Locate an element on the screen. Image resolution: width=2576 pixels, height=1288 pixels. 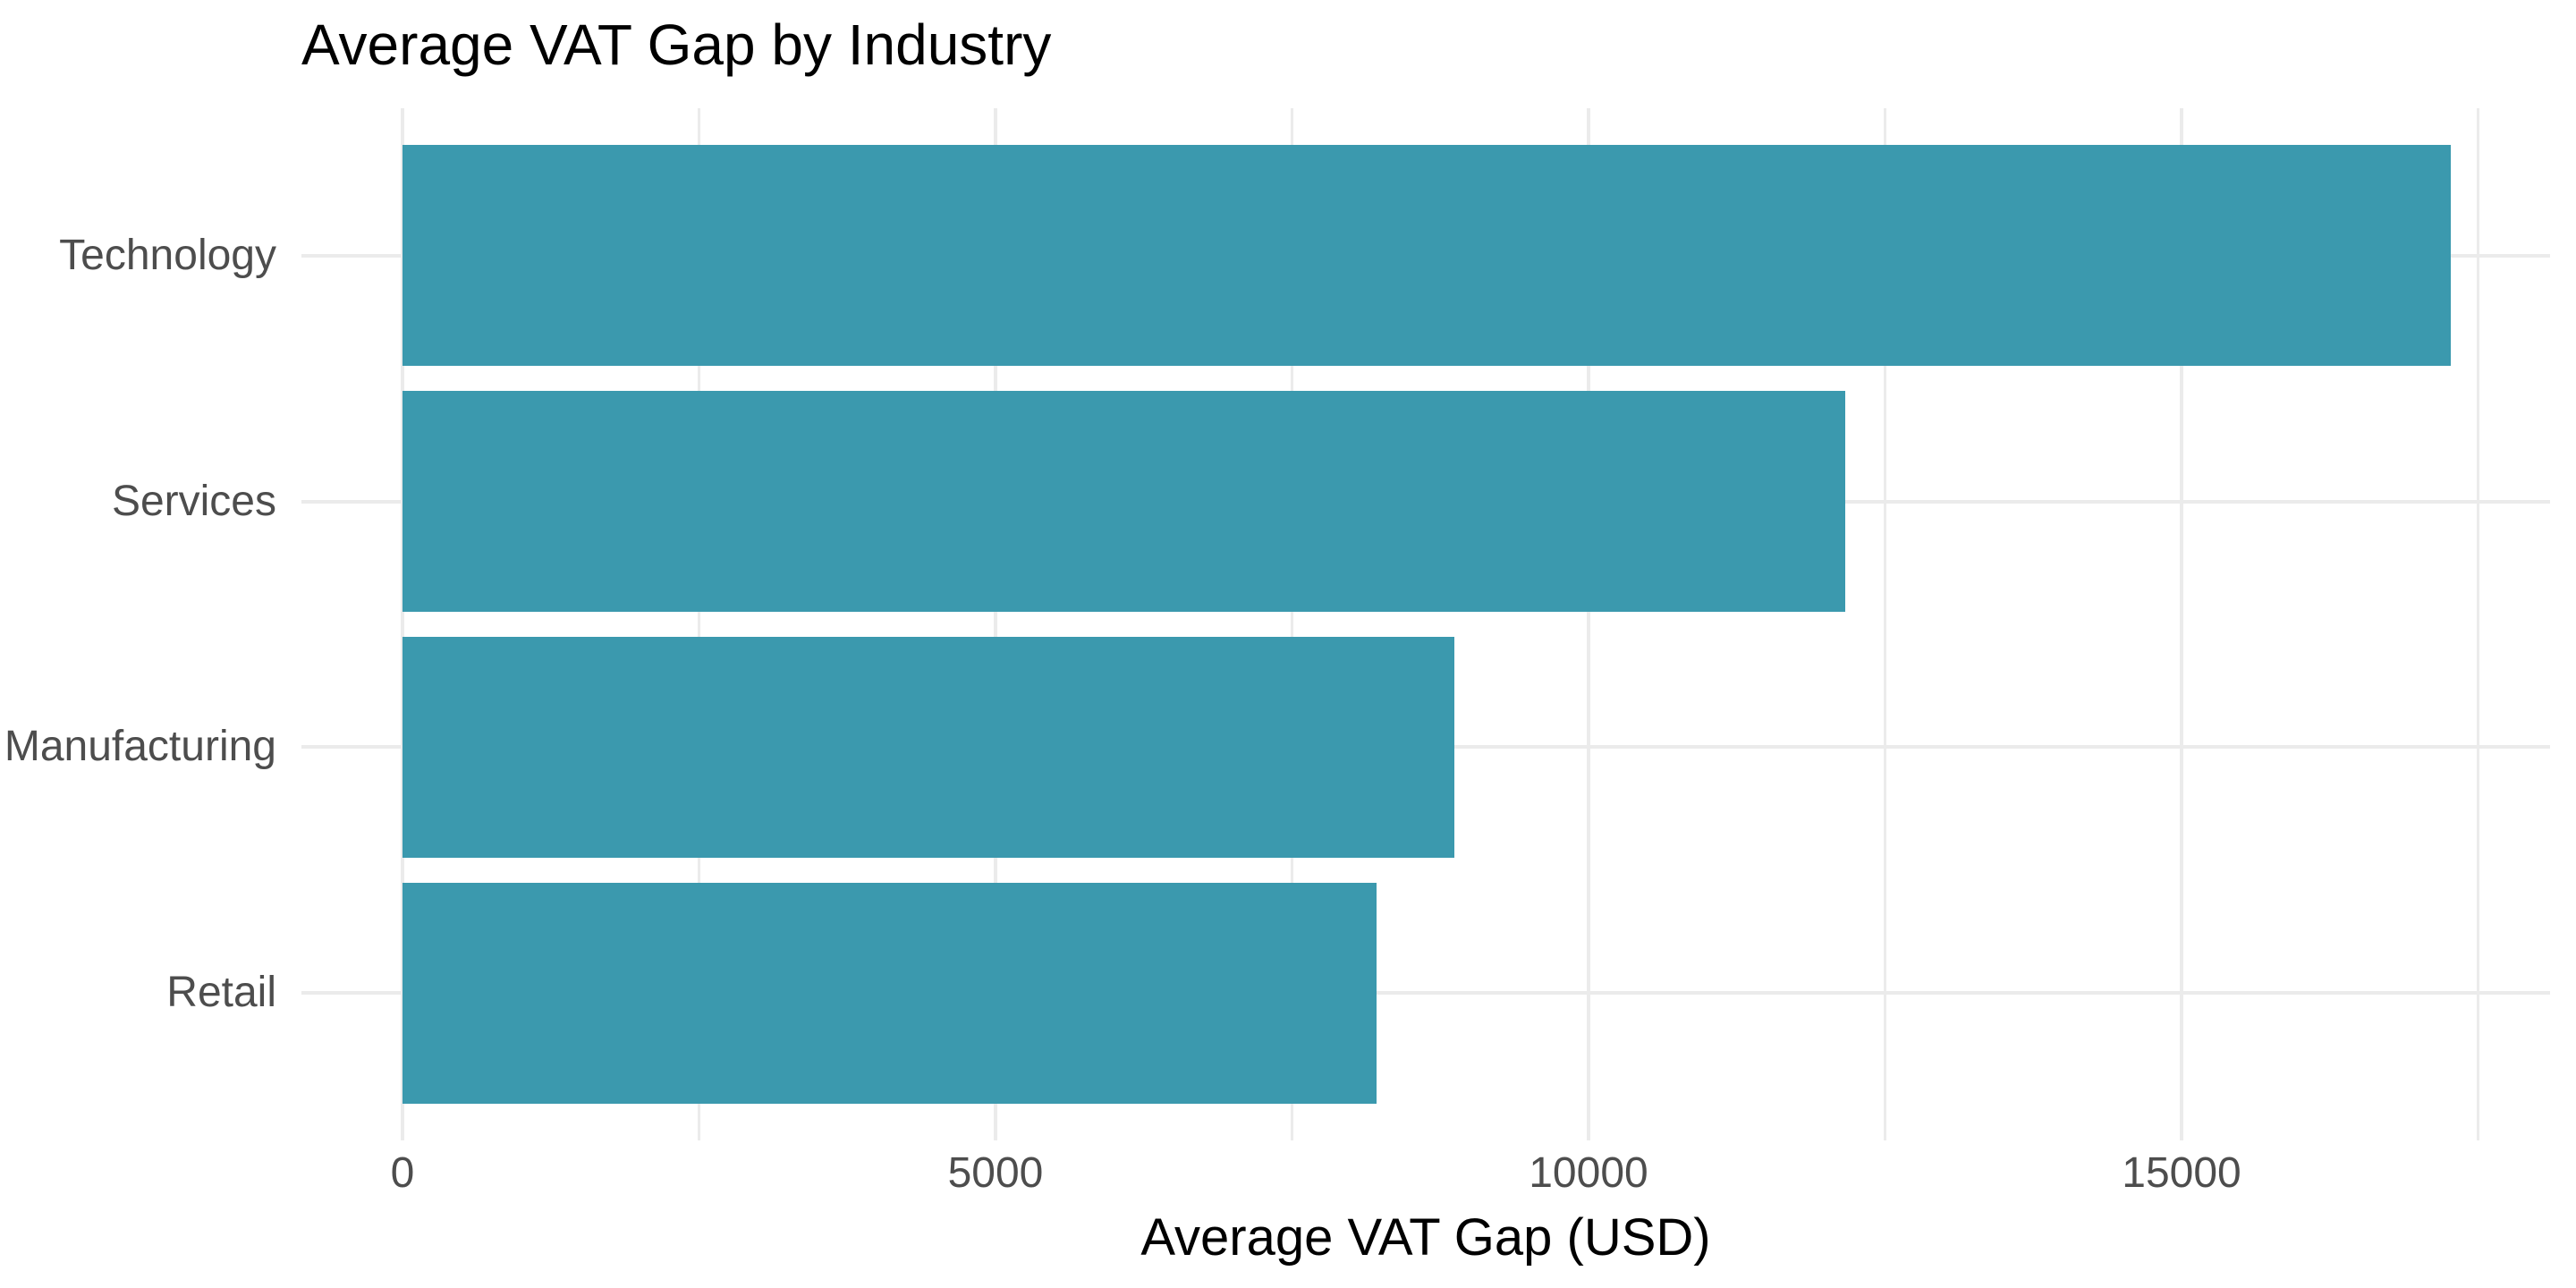
category-gridline is located at coordinates (1425, 993).